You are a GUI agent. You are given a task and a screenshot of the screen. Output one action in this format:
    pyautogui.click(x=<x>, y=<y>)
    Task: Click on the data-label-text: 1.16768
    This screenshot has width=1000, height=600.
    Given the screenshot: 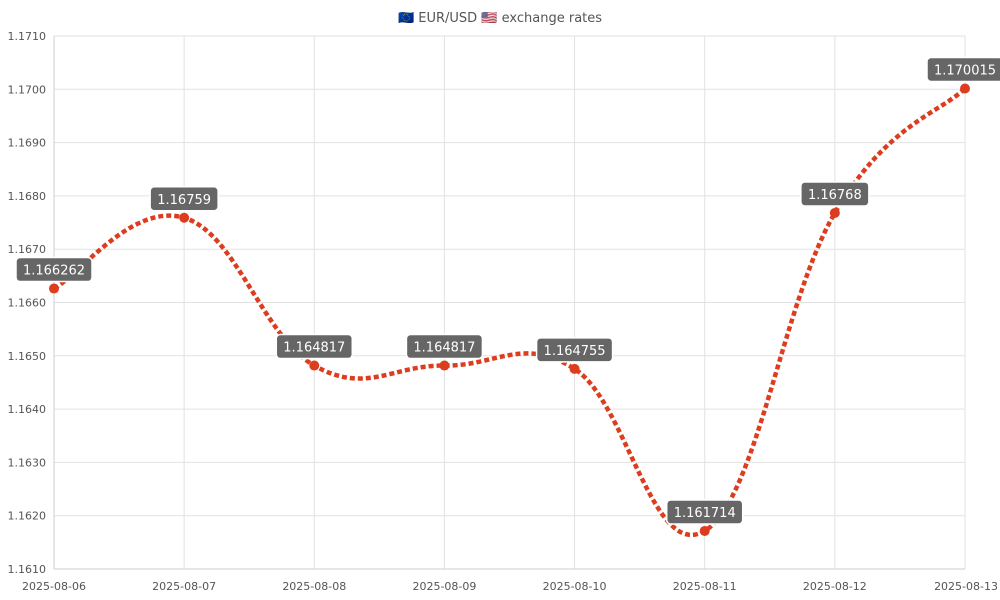 What is the action you would take?
    pyautogui.click(x=835, y=195)
    